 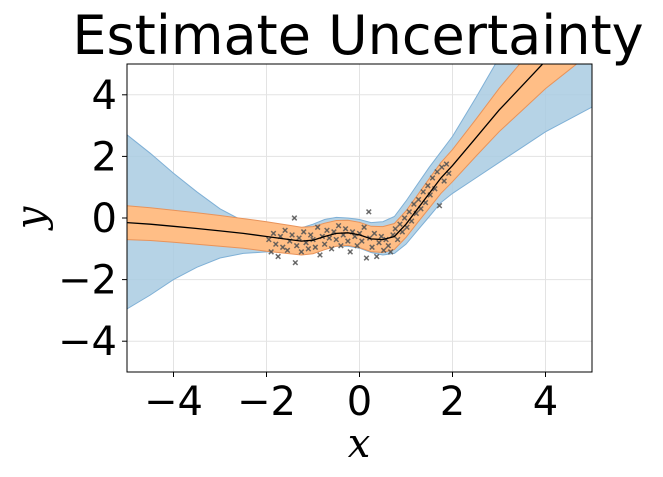 What do you see at coordinates (359, 402) in the screenshot?
I see `x-tick-label: 0` at bounding box center [359, 402].